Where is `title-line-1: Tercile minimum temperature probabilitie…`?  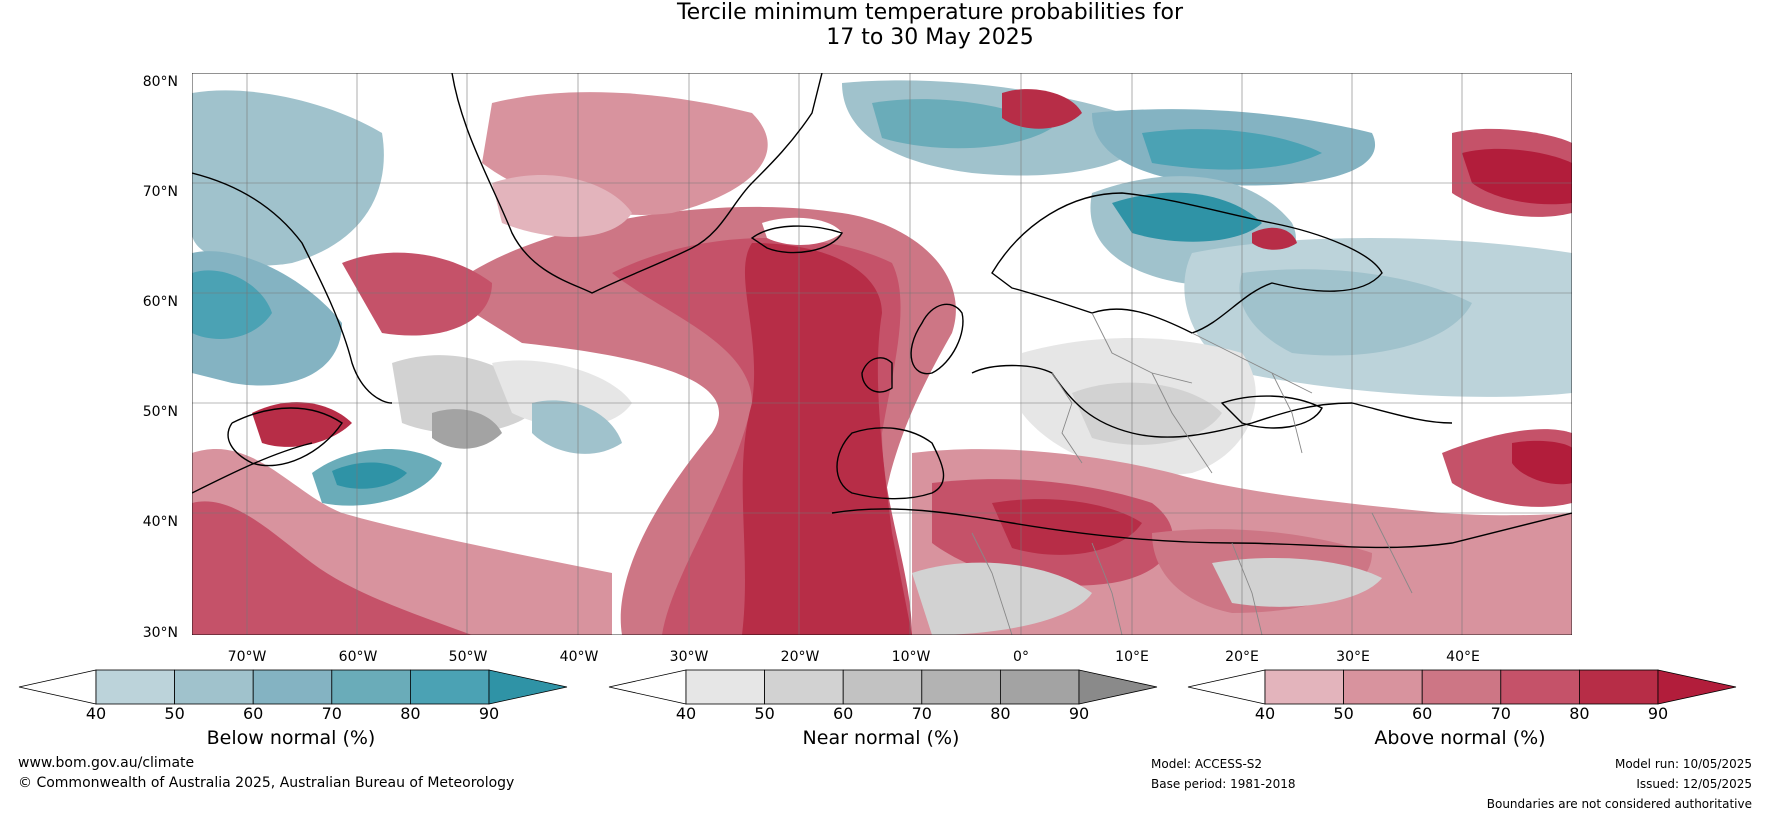 title-line-1: Tercile minimum temperature probabilitie… is located at coordinates (930, 12).